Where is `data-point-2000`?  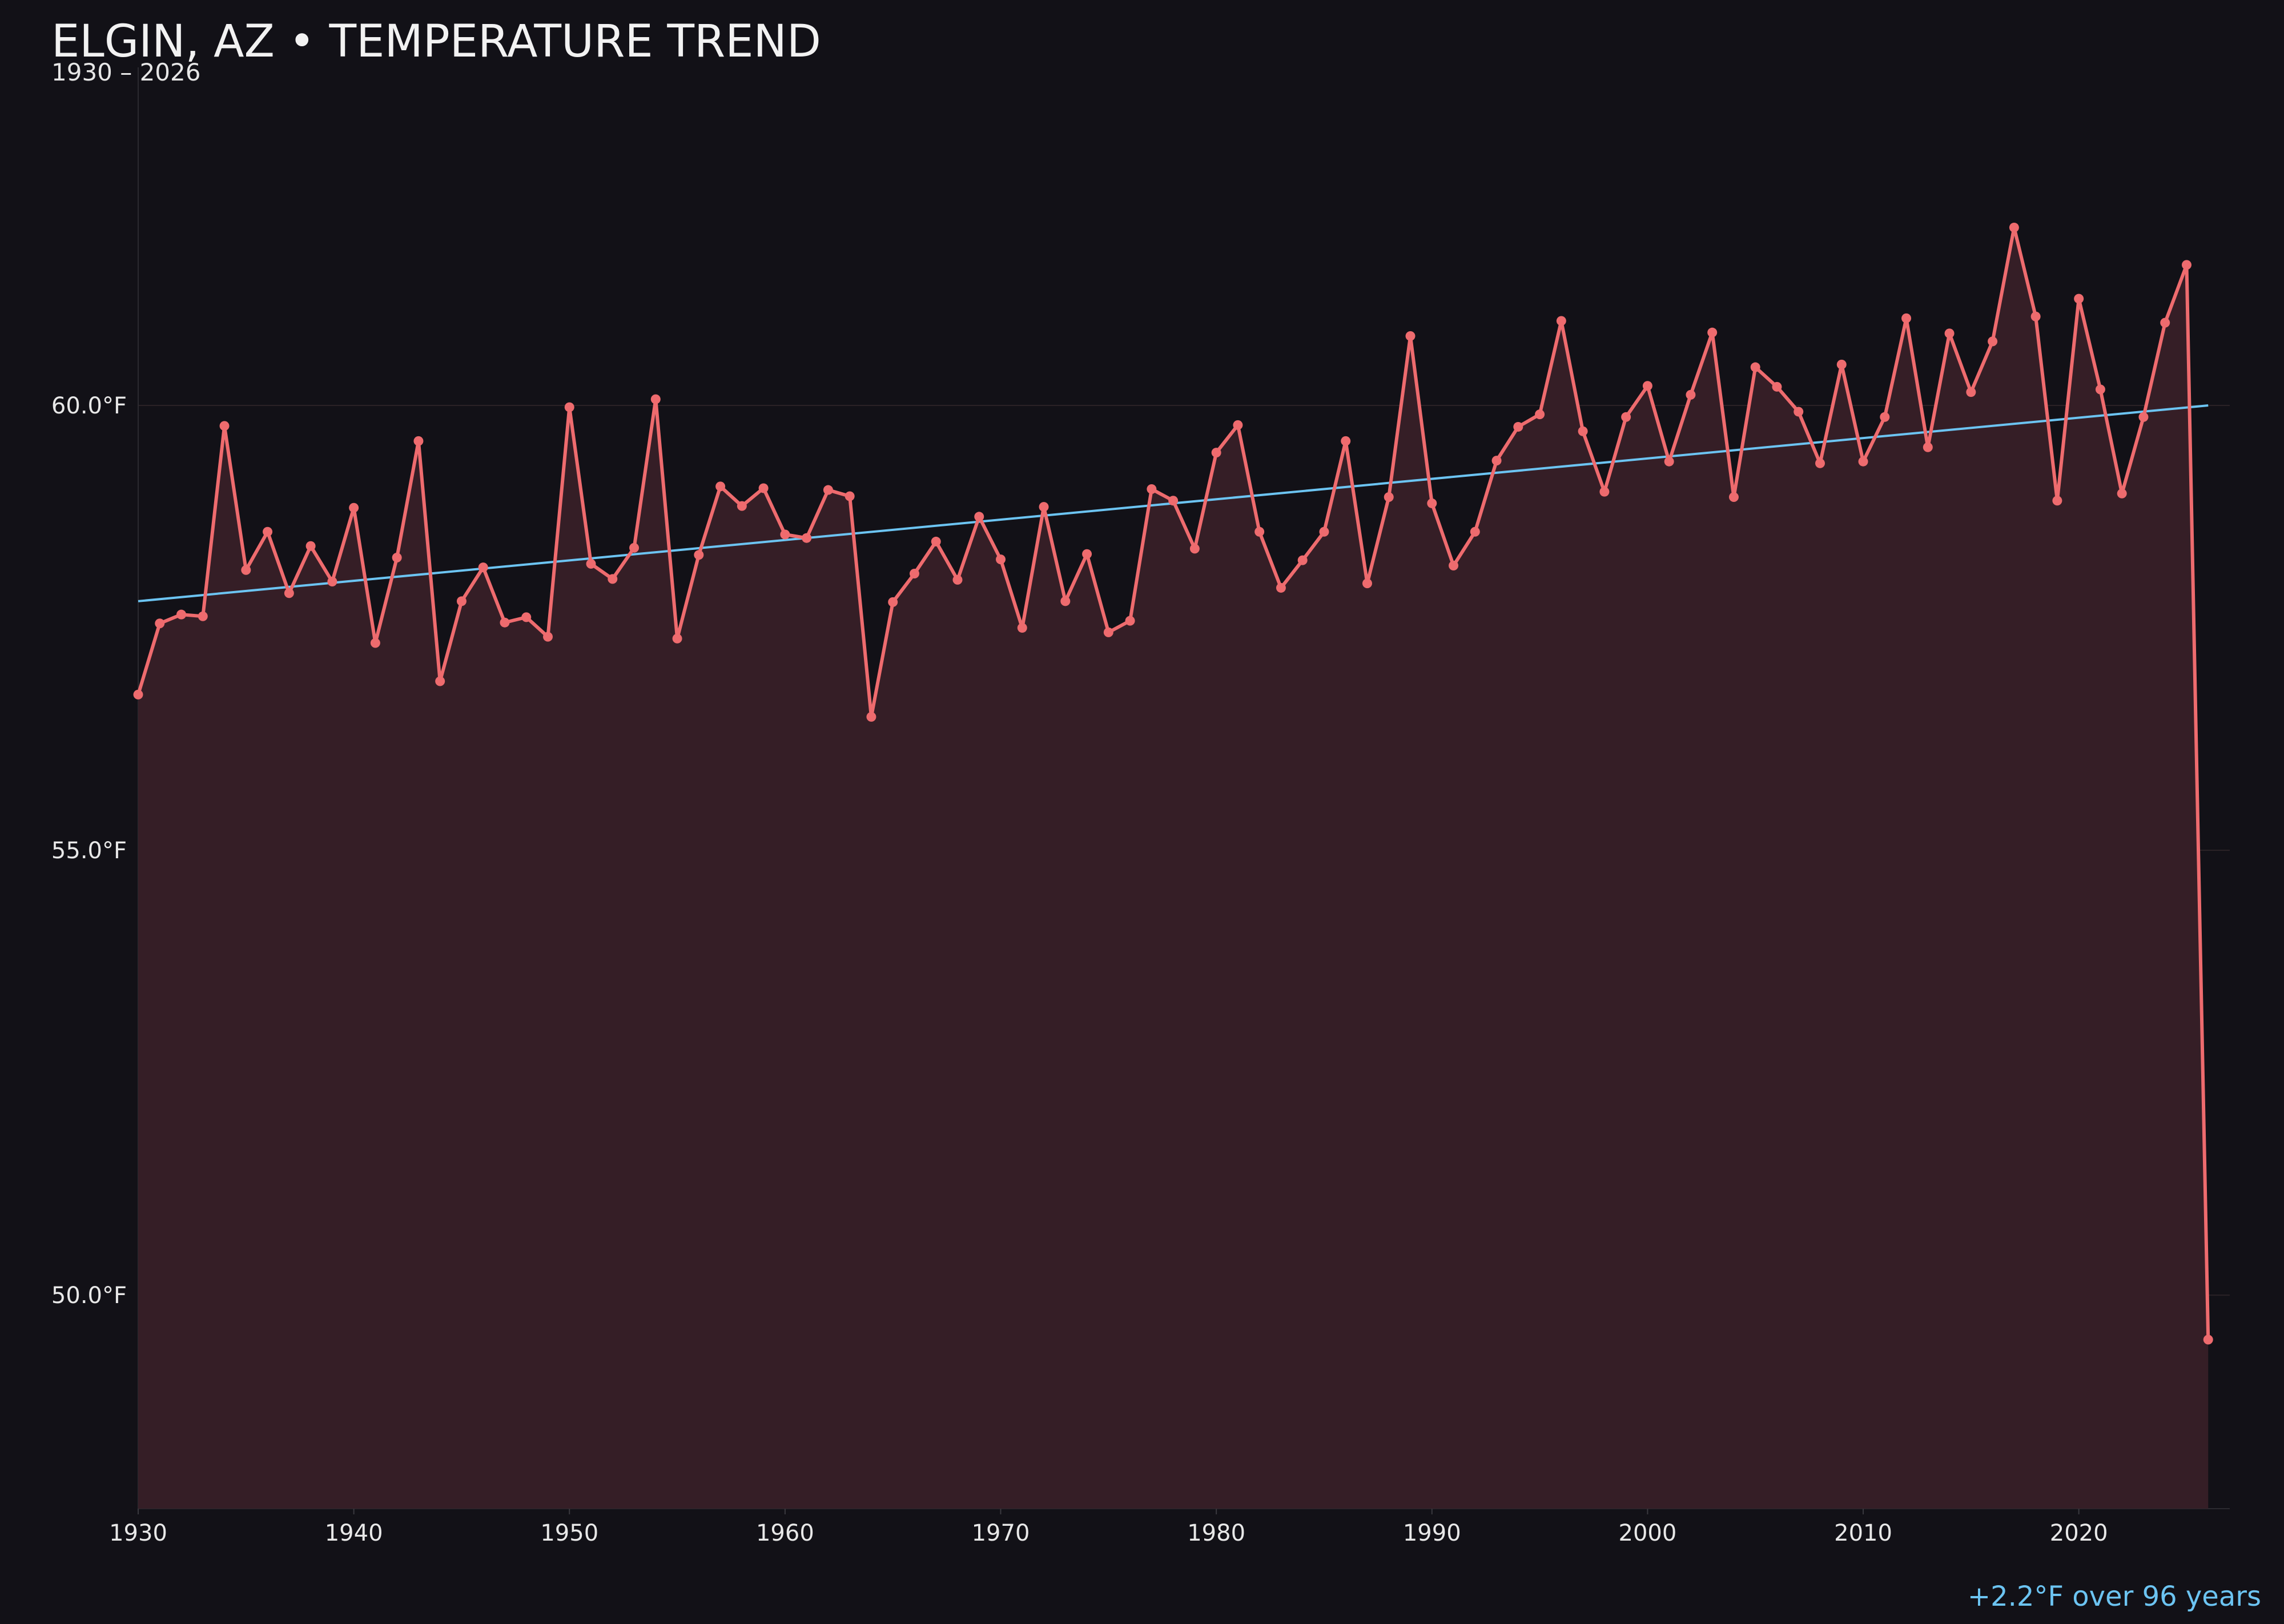
data-point-2000 is located at coordinates (1647, 386).